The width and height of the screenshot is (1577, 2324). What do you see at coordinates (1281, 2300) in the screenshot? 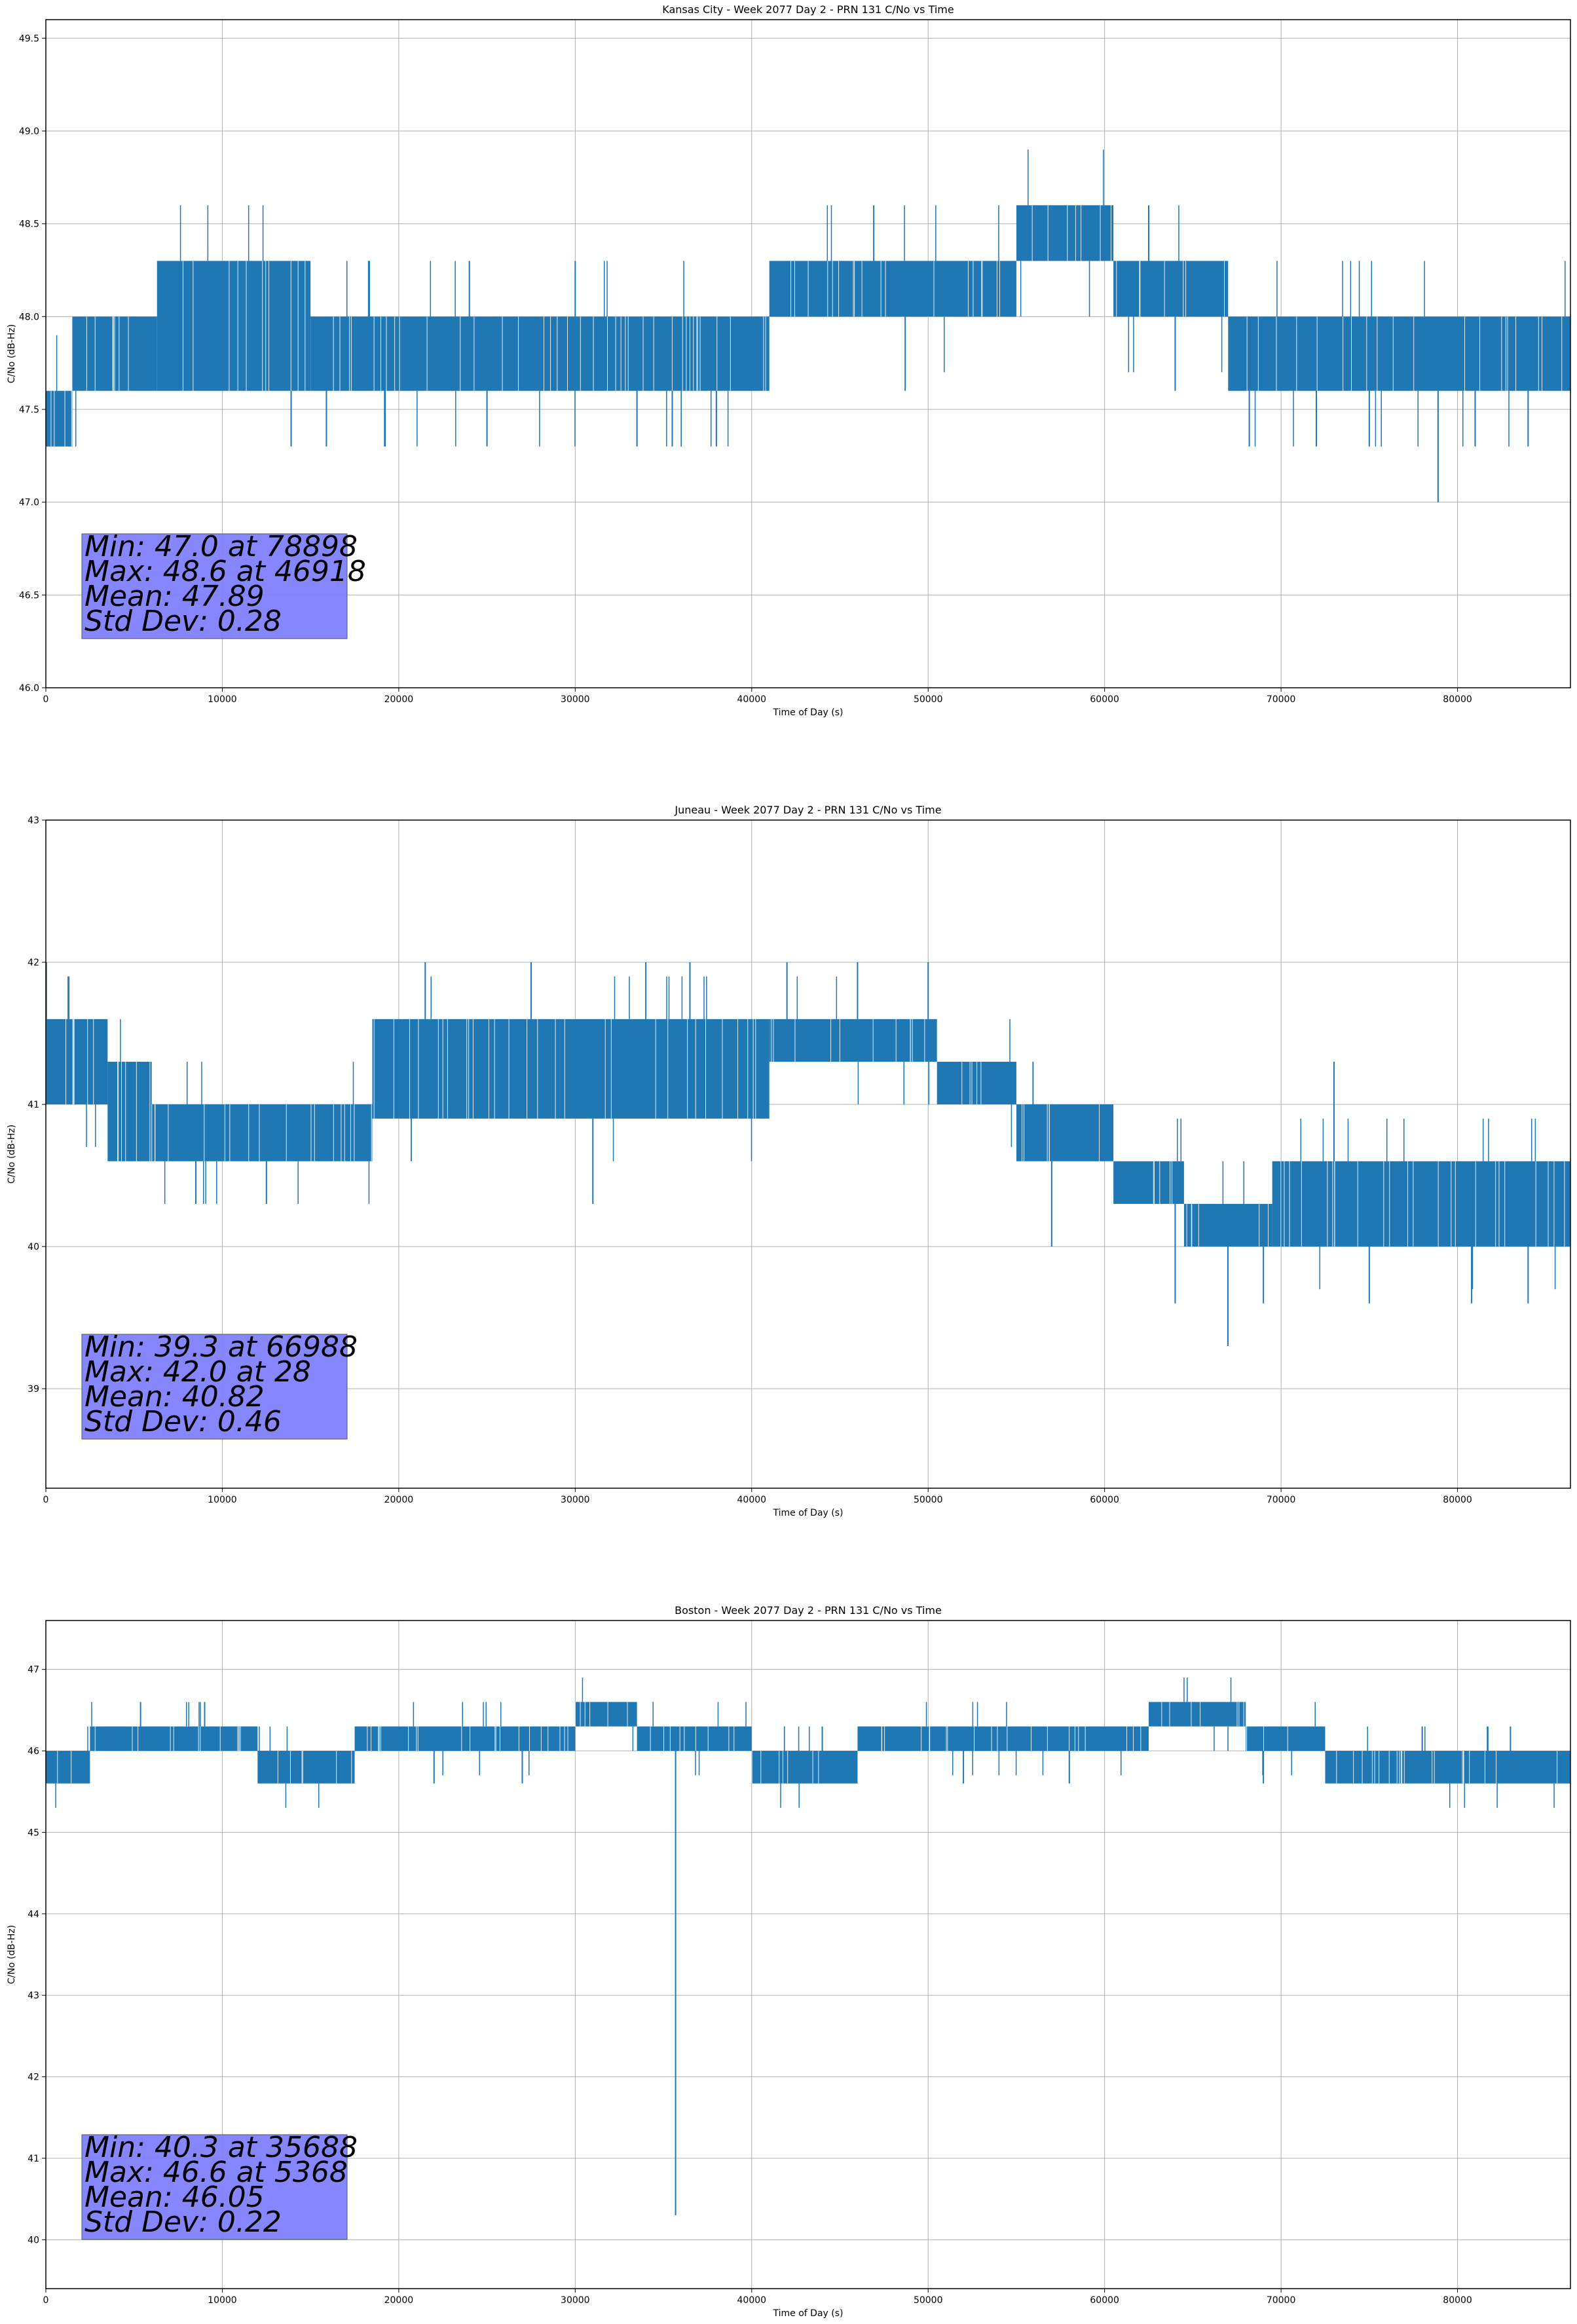
I see `chart-3-x-tick-label: 70000` at bounding box center [1281, 2300].